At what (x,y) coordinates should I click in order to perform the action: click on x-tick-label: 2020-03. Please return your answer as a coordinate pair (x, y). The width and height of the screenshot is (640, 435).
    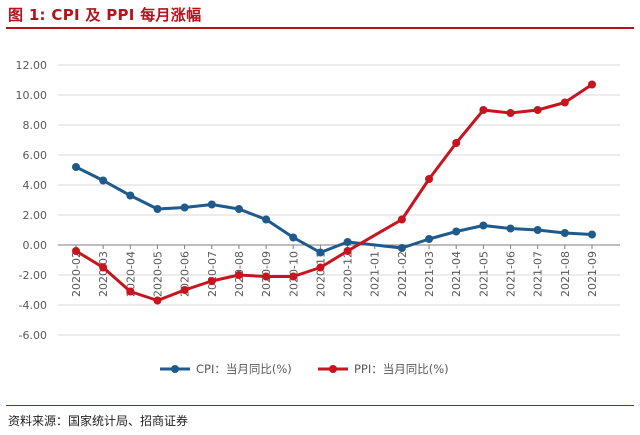
    Looking at the image, I should click on (103, 274).